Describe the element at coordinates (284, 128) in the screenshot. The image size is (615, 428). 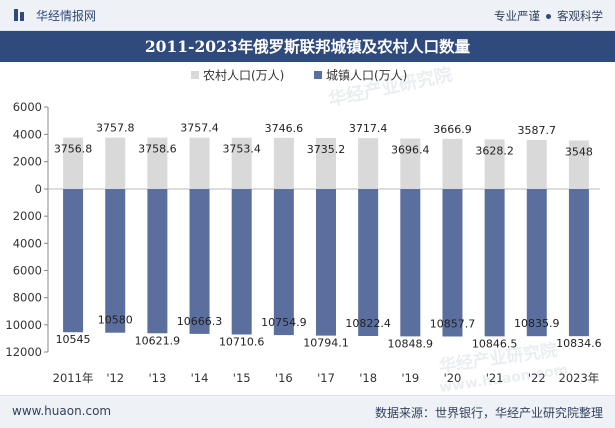
I see `label-rural: 3746.6` at that location.